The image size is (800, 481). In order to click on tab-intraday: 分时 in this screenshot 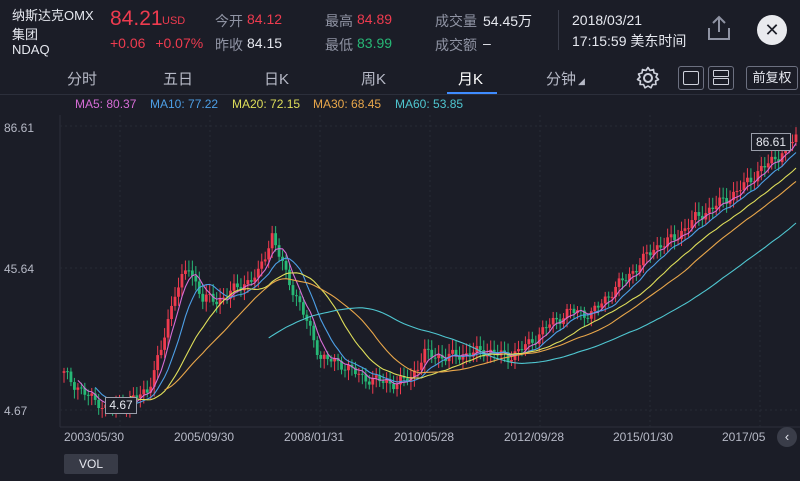, I will do `click(82, 79)`.